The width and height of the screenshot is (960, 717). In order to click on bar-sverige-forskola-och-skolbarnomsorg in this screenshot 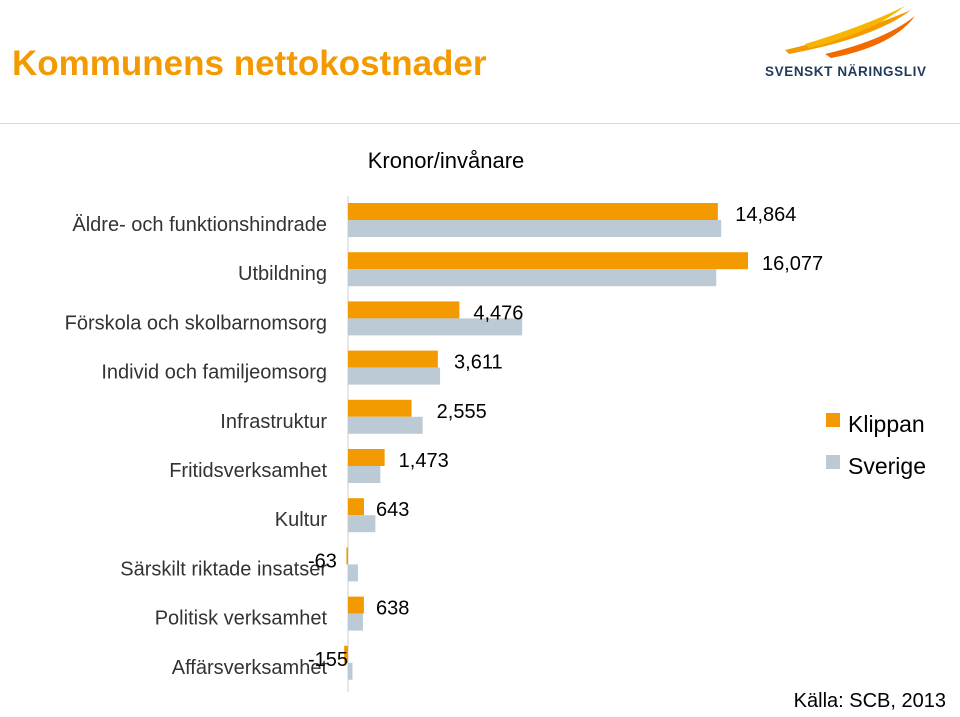, I will do `click(435, 327)`.